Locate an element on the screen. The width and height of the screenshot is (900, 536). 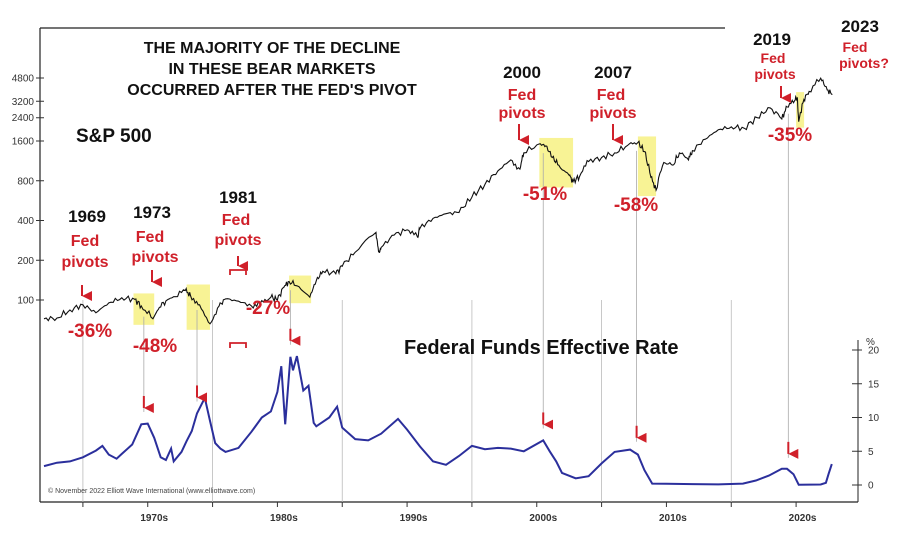
chart-title-line-2: IN THESE BEAR MARKETS is located at coordinates (271, 69).